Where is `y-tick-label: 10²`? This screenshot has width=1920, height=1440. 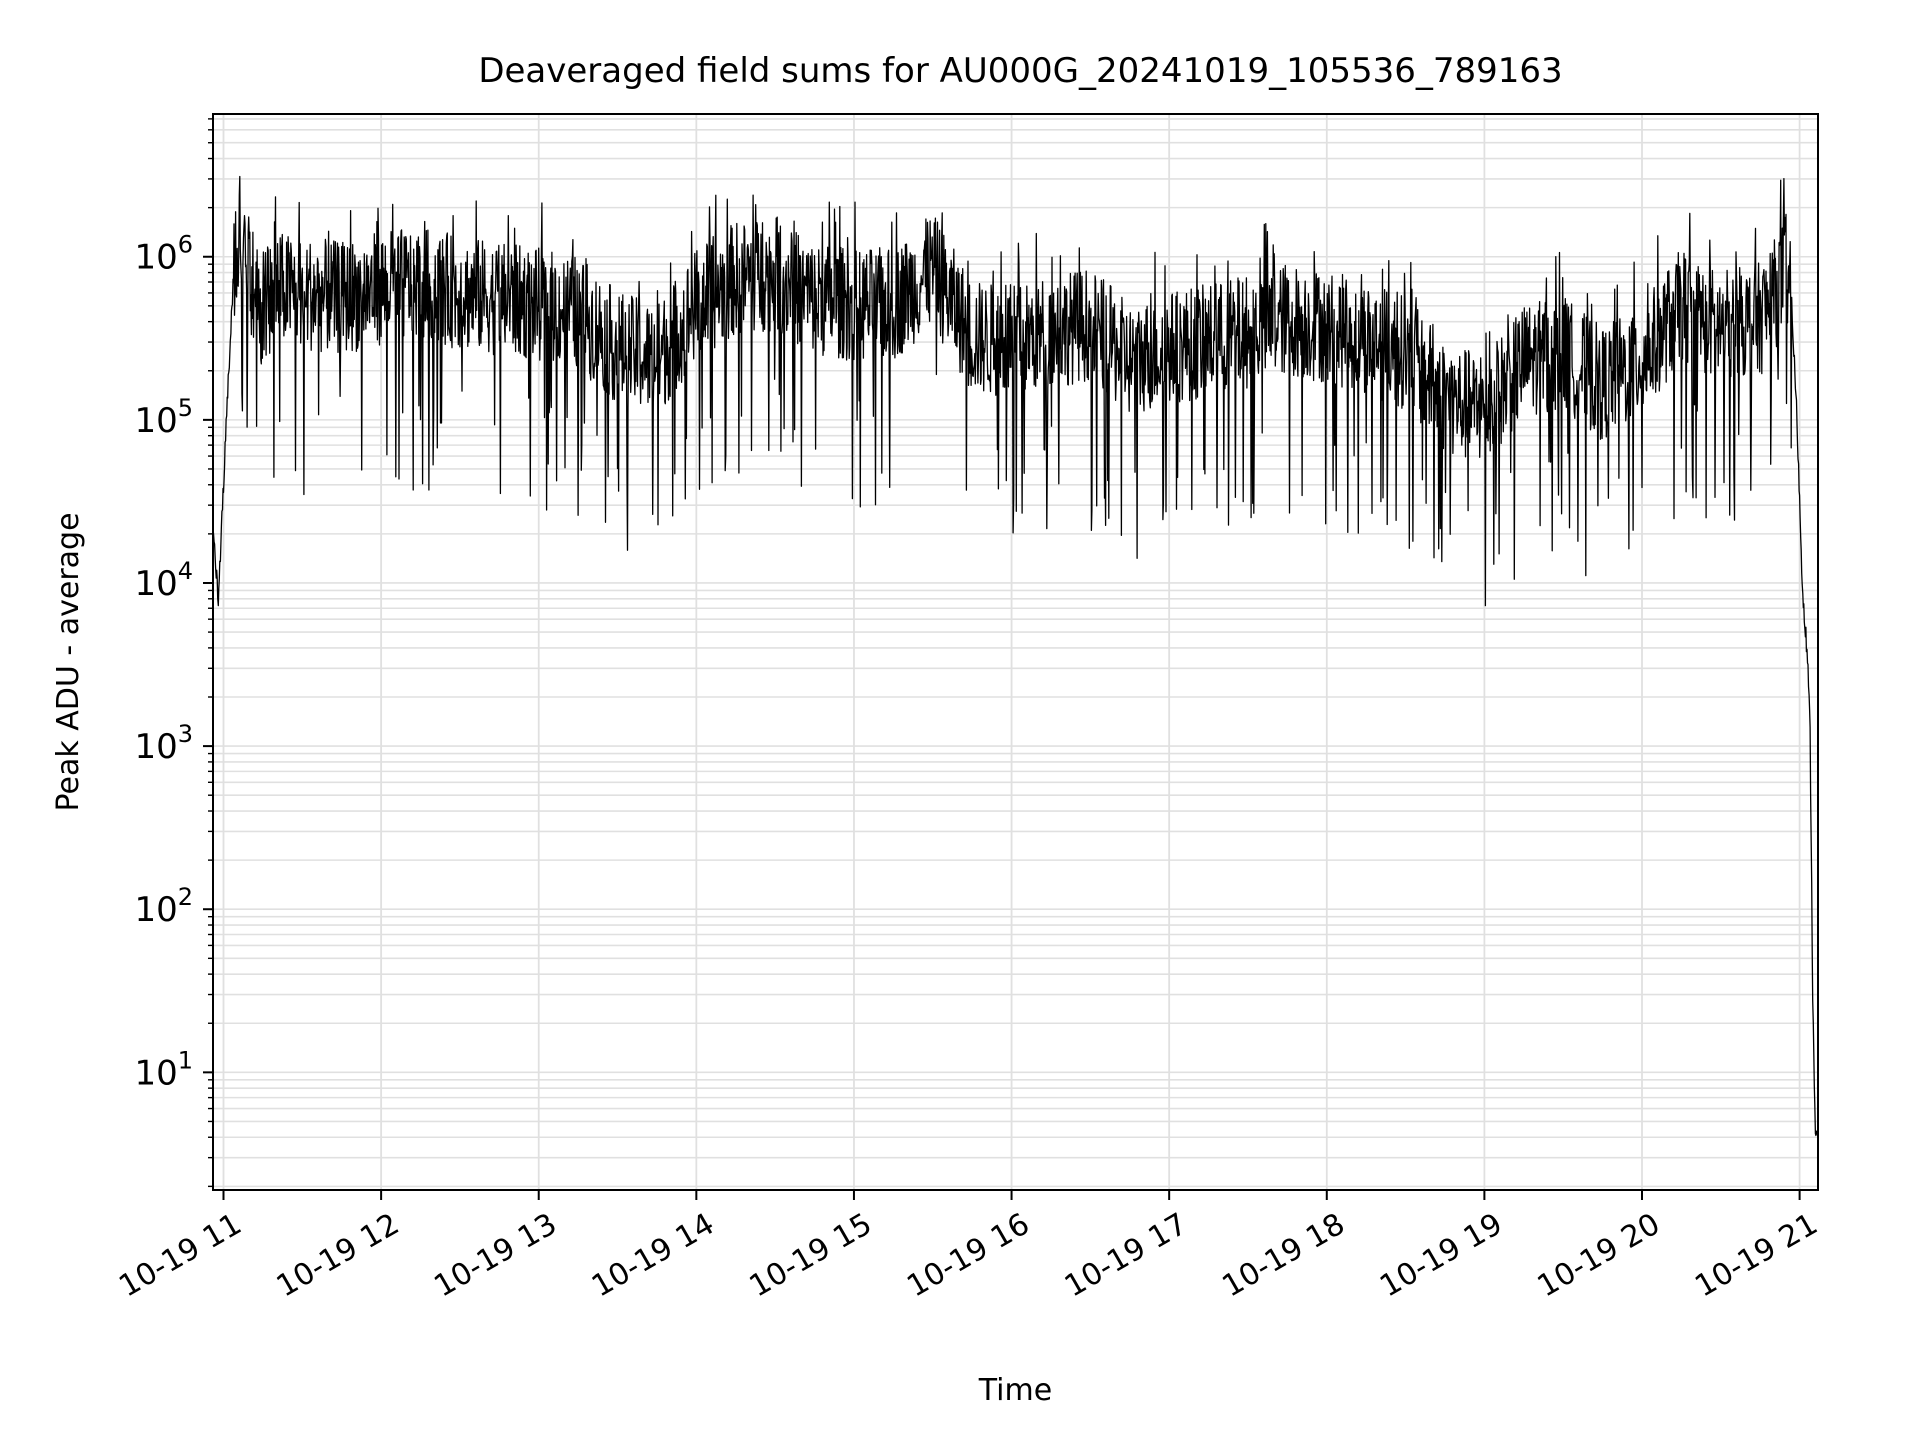
y-tick-label: 10² is located at coordinates (163, 906).